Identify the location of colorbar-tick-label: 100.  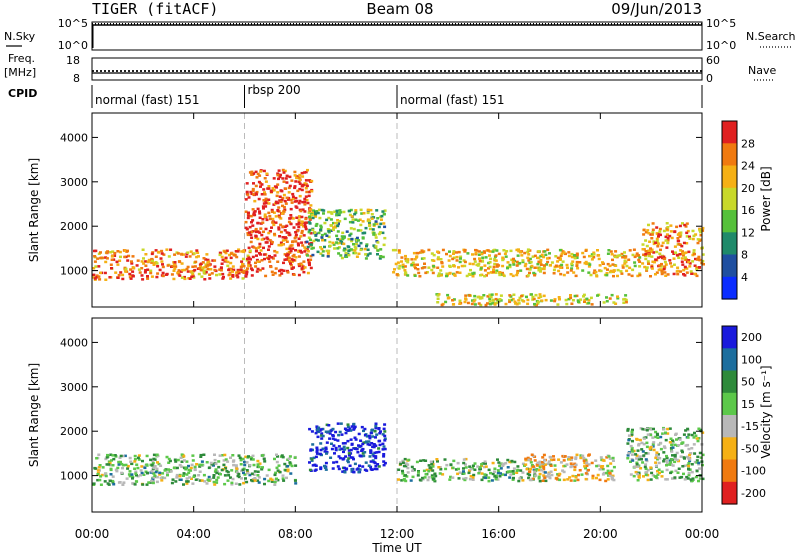
(751, 359).